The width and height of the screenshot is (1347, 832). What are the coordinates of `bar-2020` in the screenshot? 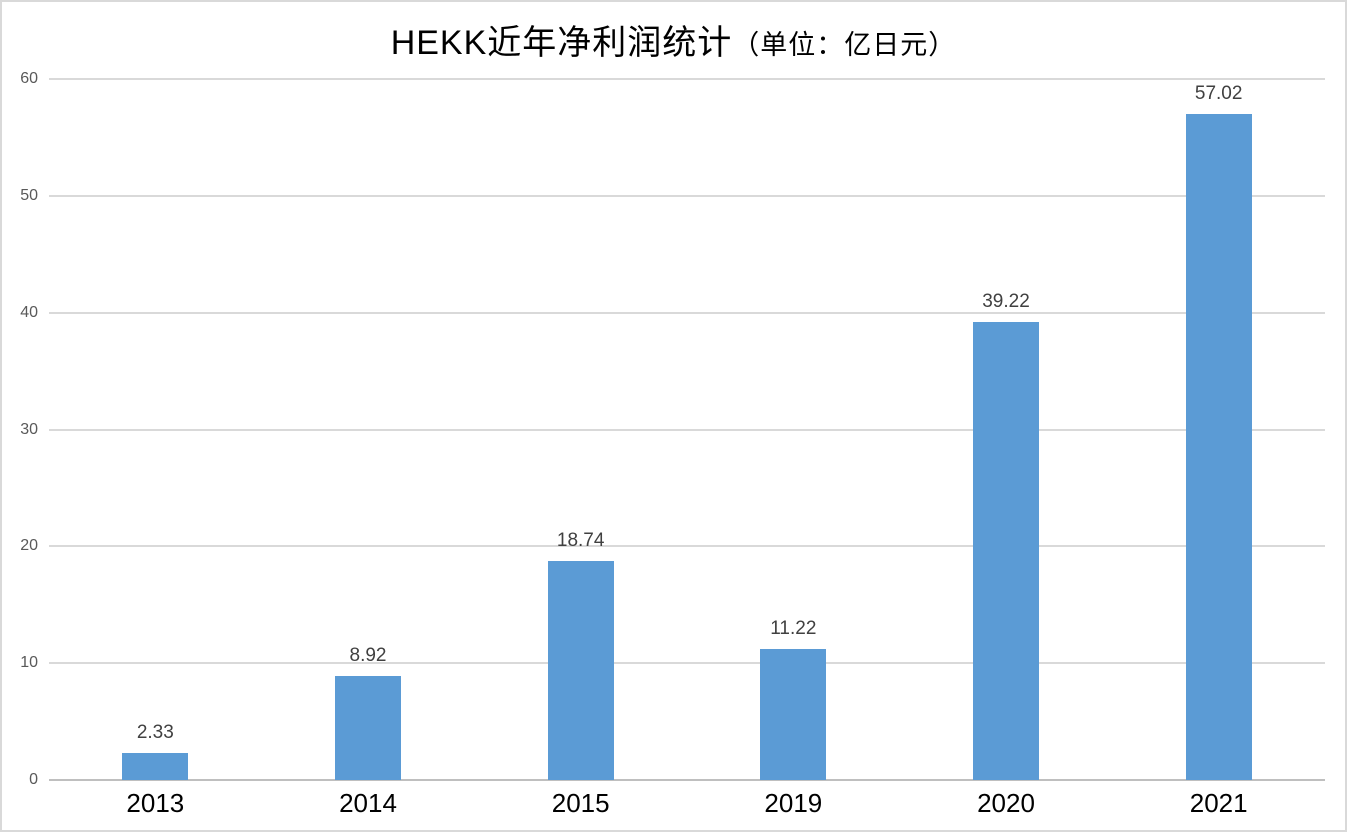 It's located at (1006, 550).